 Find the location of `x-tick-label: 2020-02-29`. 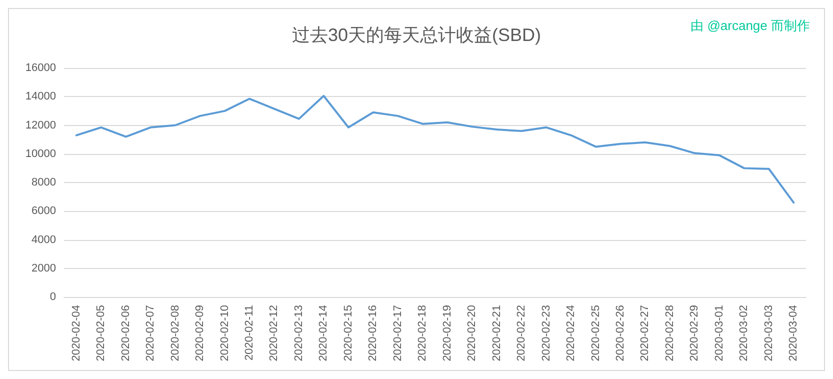

x-tick-label: 2020-02-29 is located at coordinates (694, 333).